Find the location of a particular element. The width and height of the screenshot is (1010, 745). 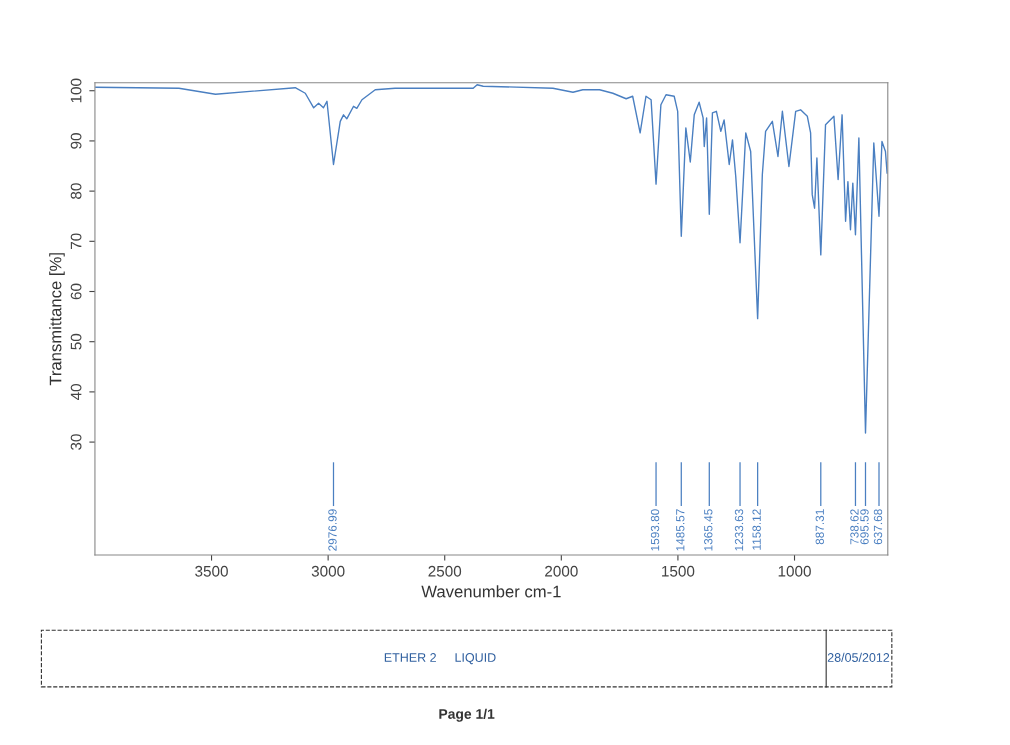

text: 28/05/2012 is located at coordinates (858, 657).